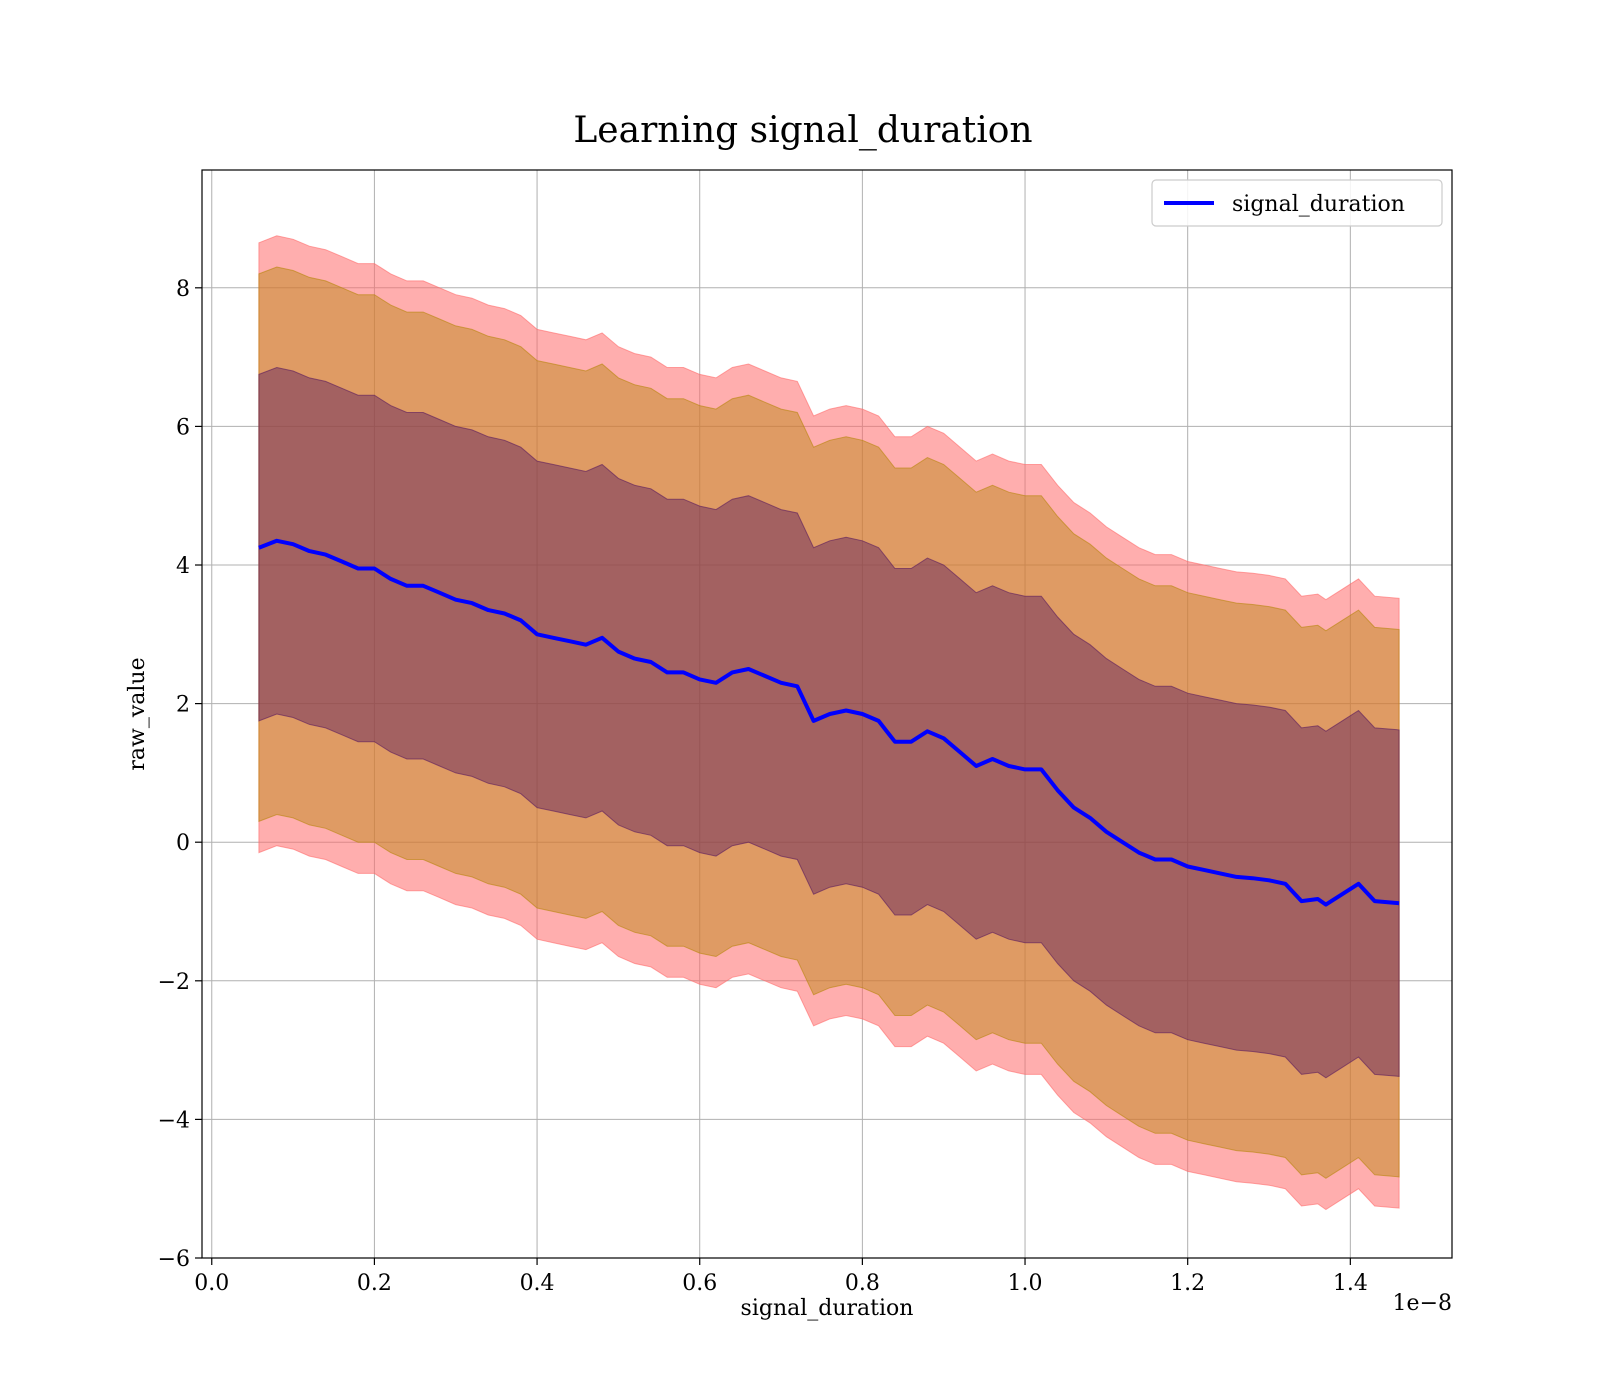  I want to click on x-tick-label: 0.4, so click(537, 1283).